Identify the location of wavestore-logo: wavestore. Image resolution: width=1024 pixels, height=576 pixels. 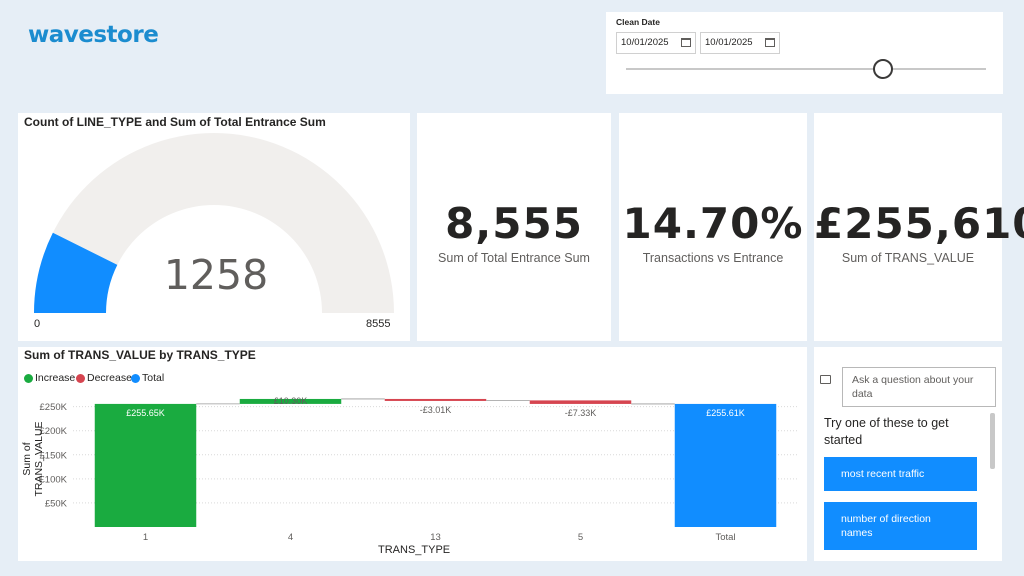
(93, 35).